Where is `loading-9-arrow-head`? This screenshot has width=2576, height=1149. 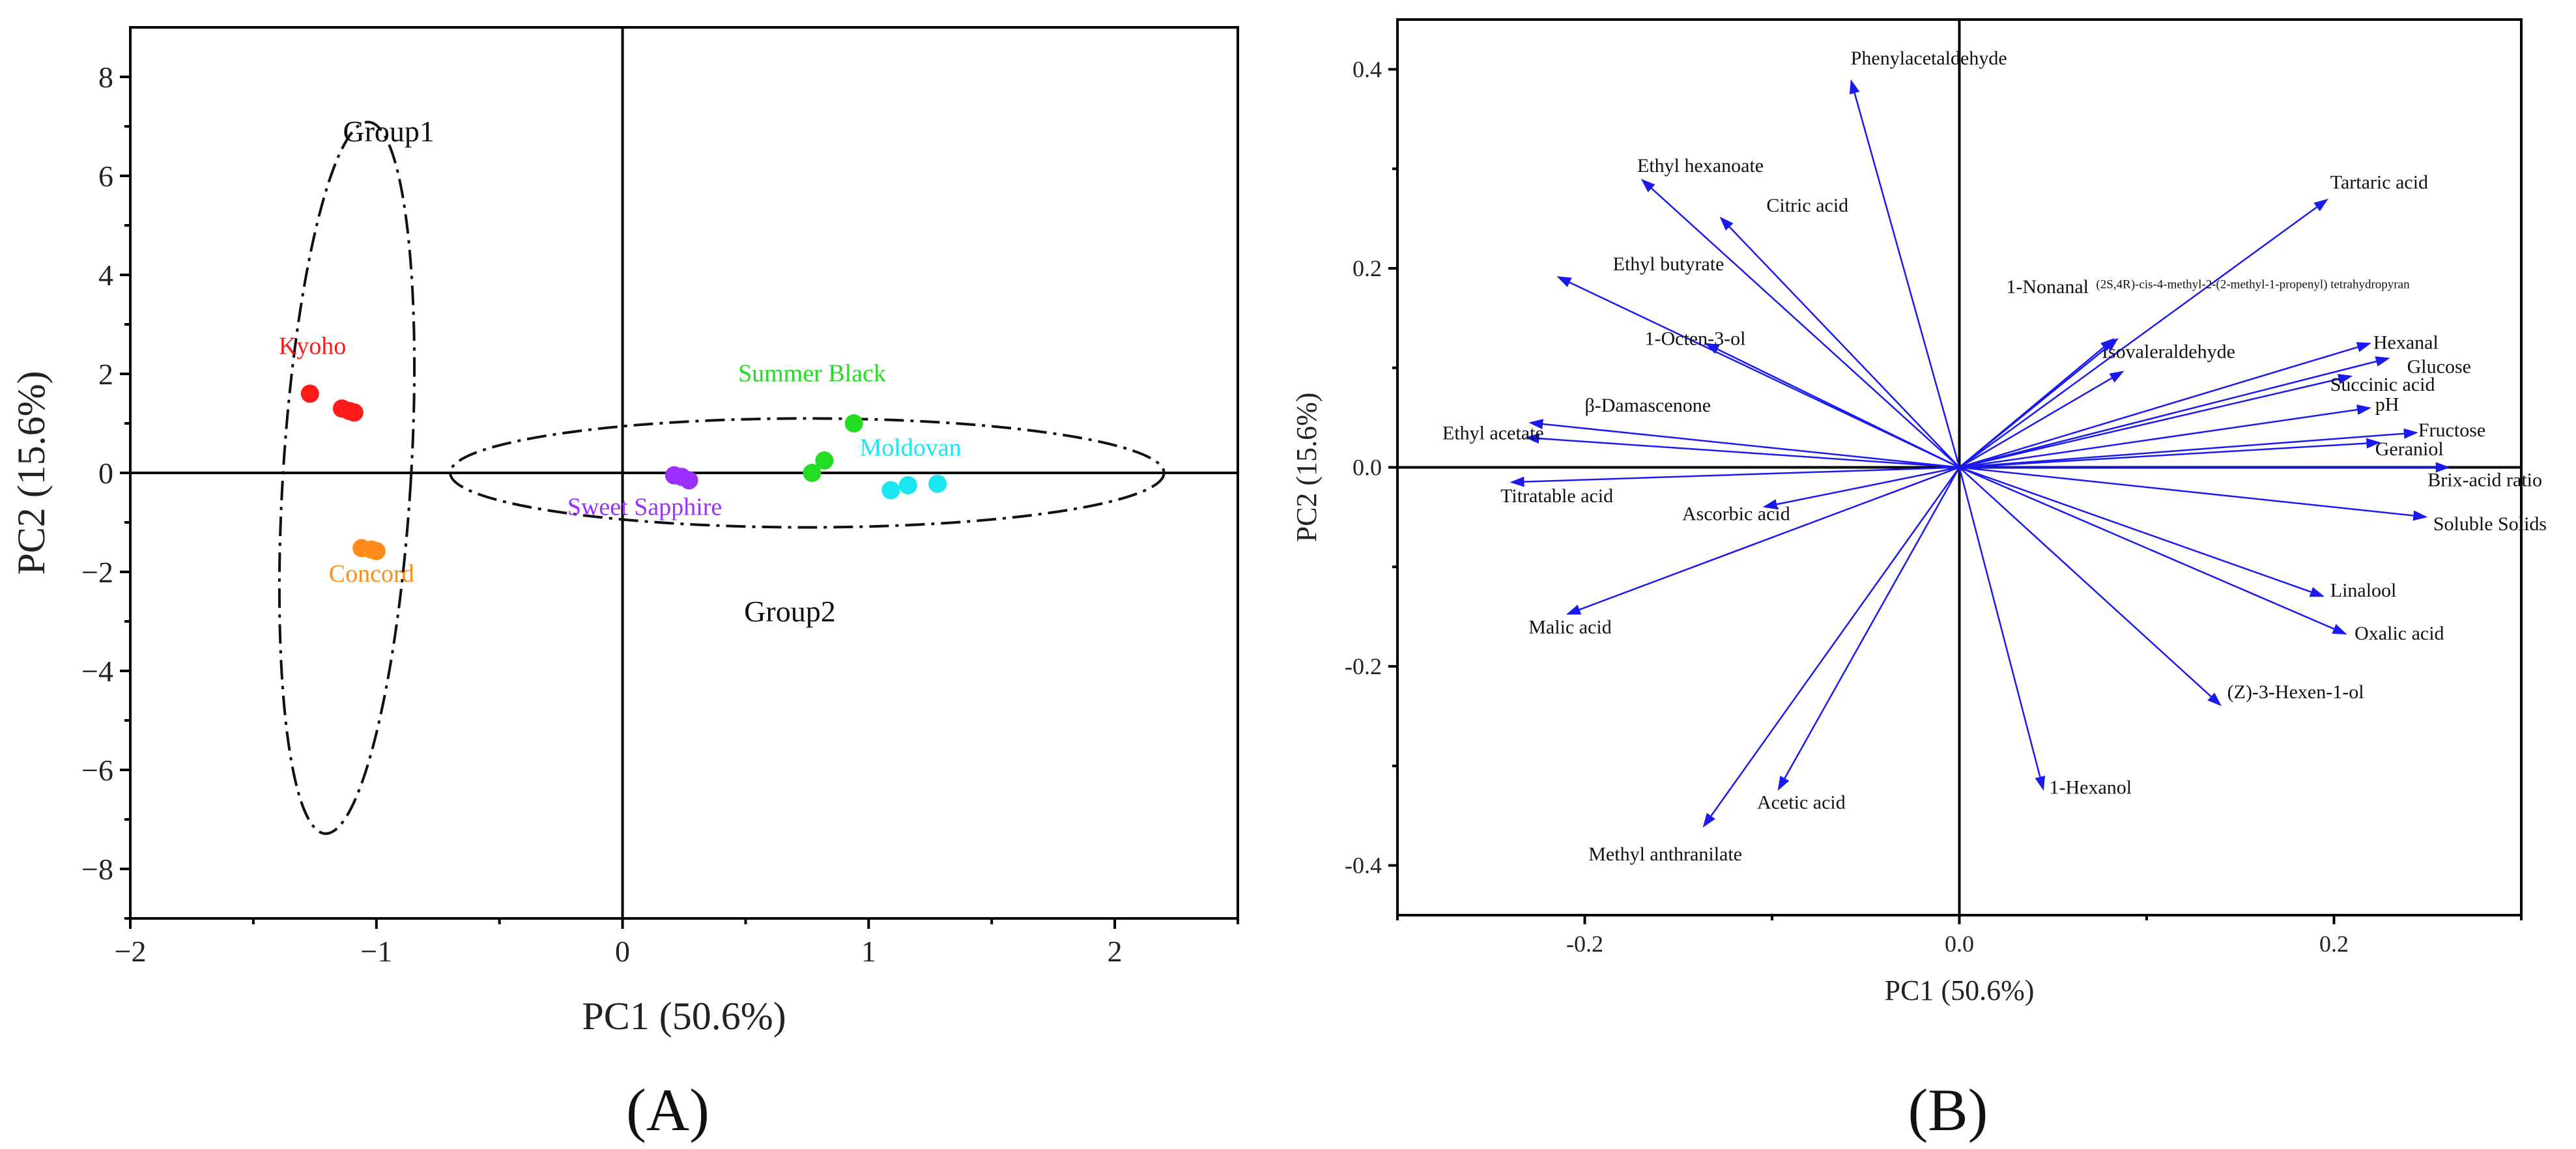
loading-9-arrow-head is located at coordinates (1574, 609).